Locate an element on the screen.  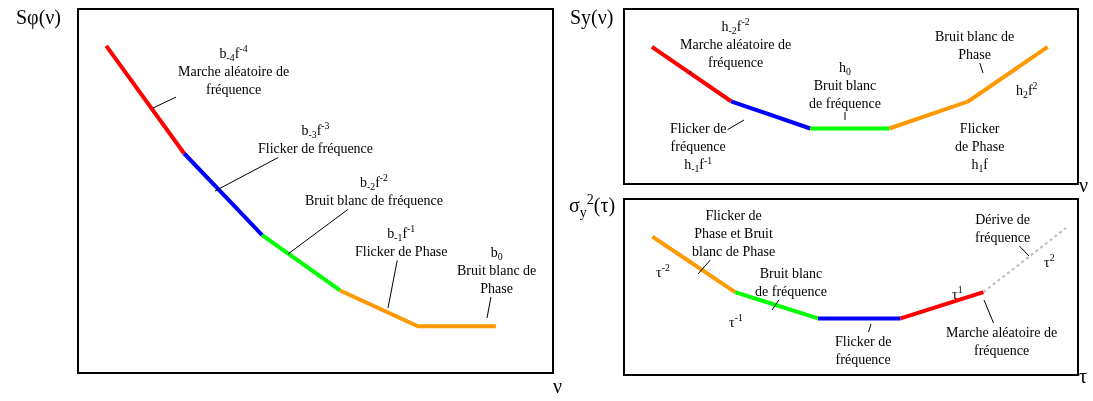
y-axis-title: Sφ(ν) is located at coordinates (39, 17).